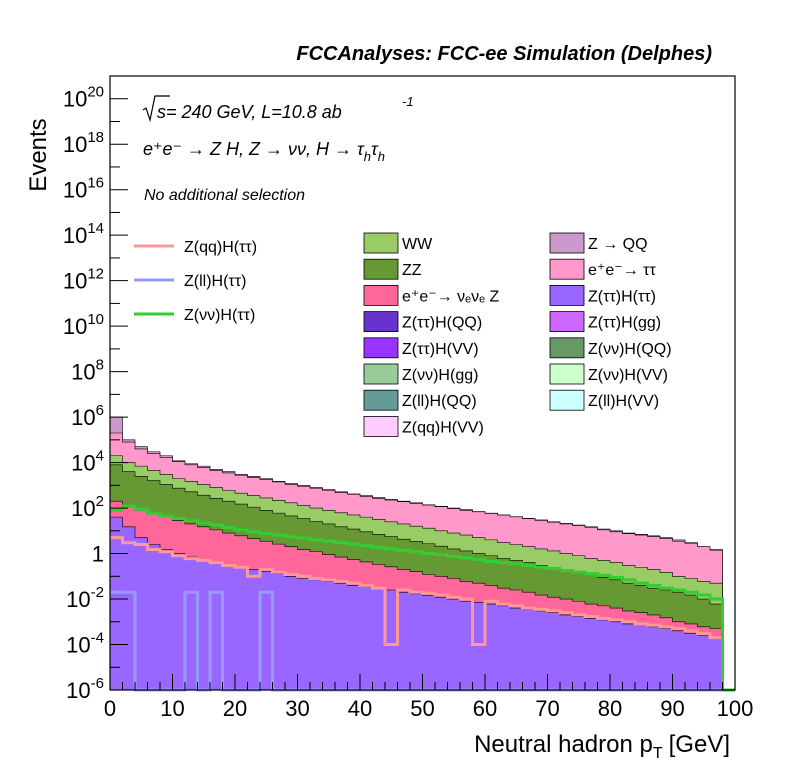 This screenshot has height=772, width=796. I want to click on y-tick-label: 10⁻⁶, so click(85, 689).